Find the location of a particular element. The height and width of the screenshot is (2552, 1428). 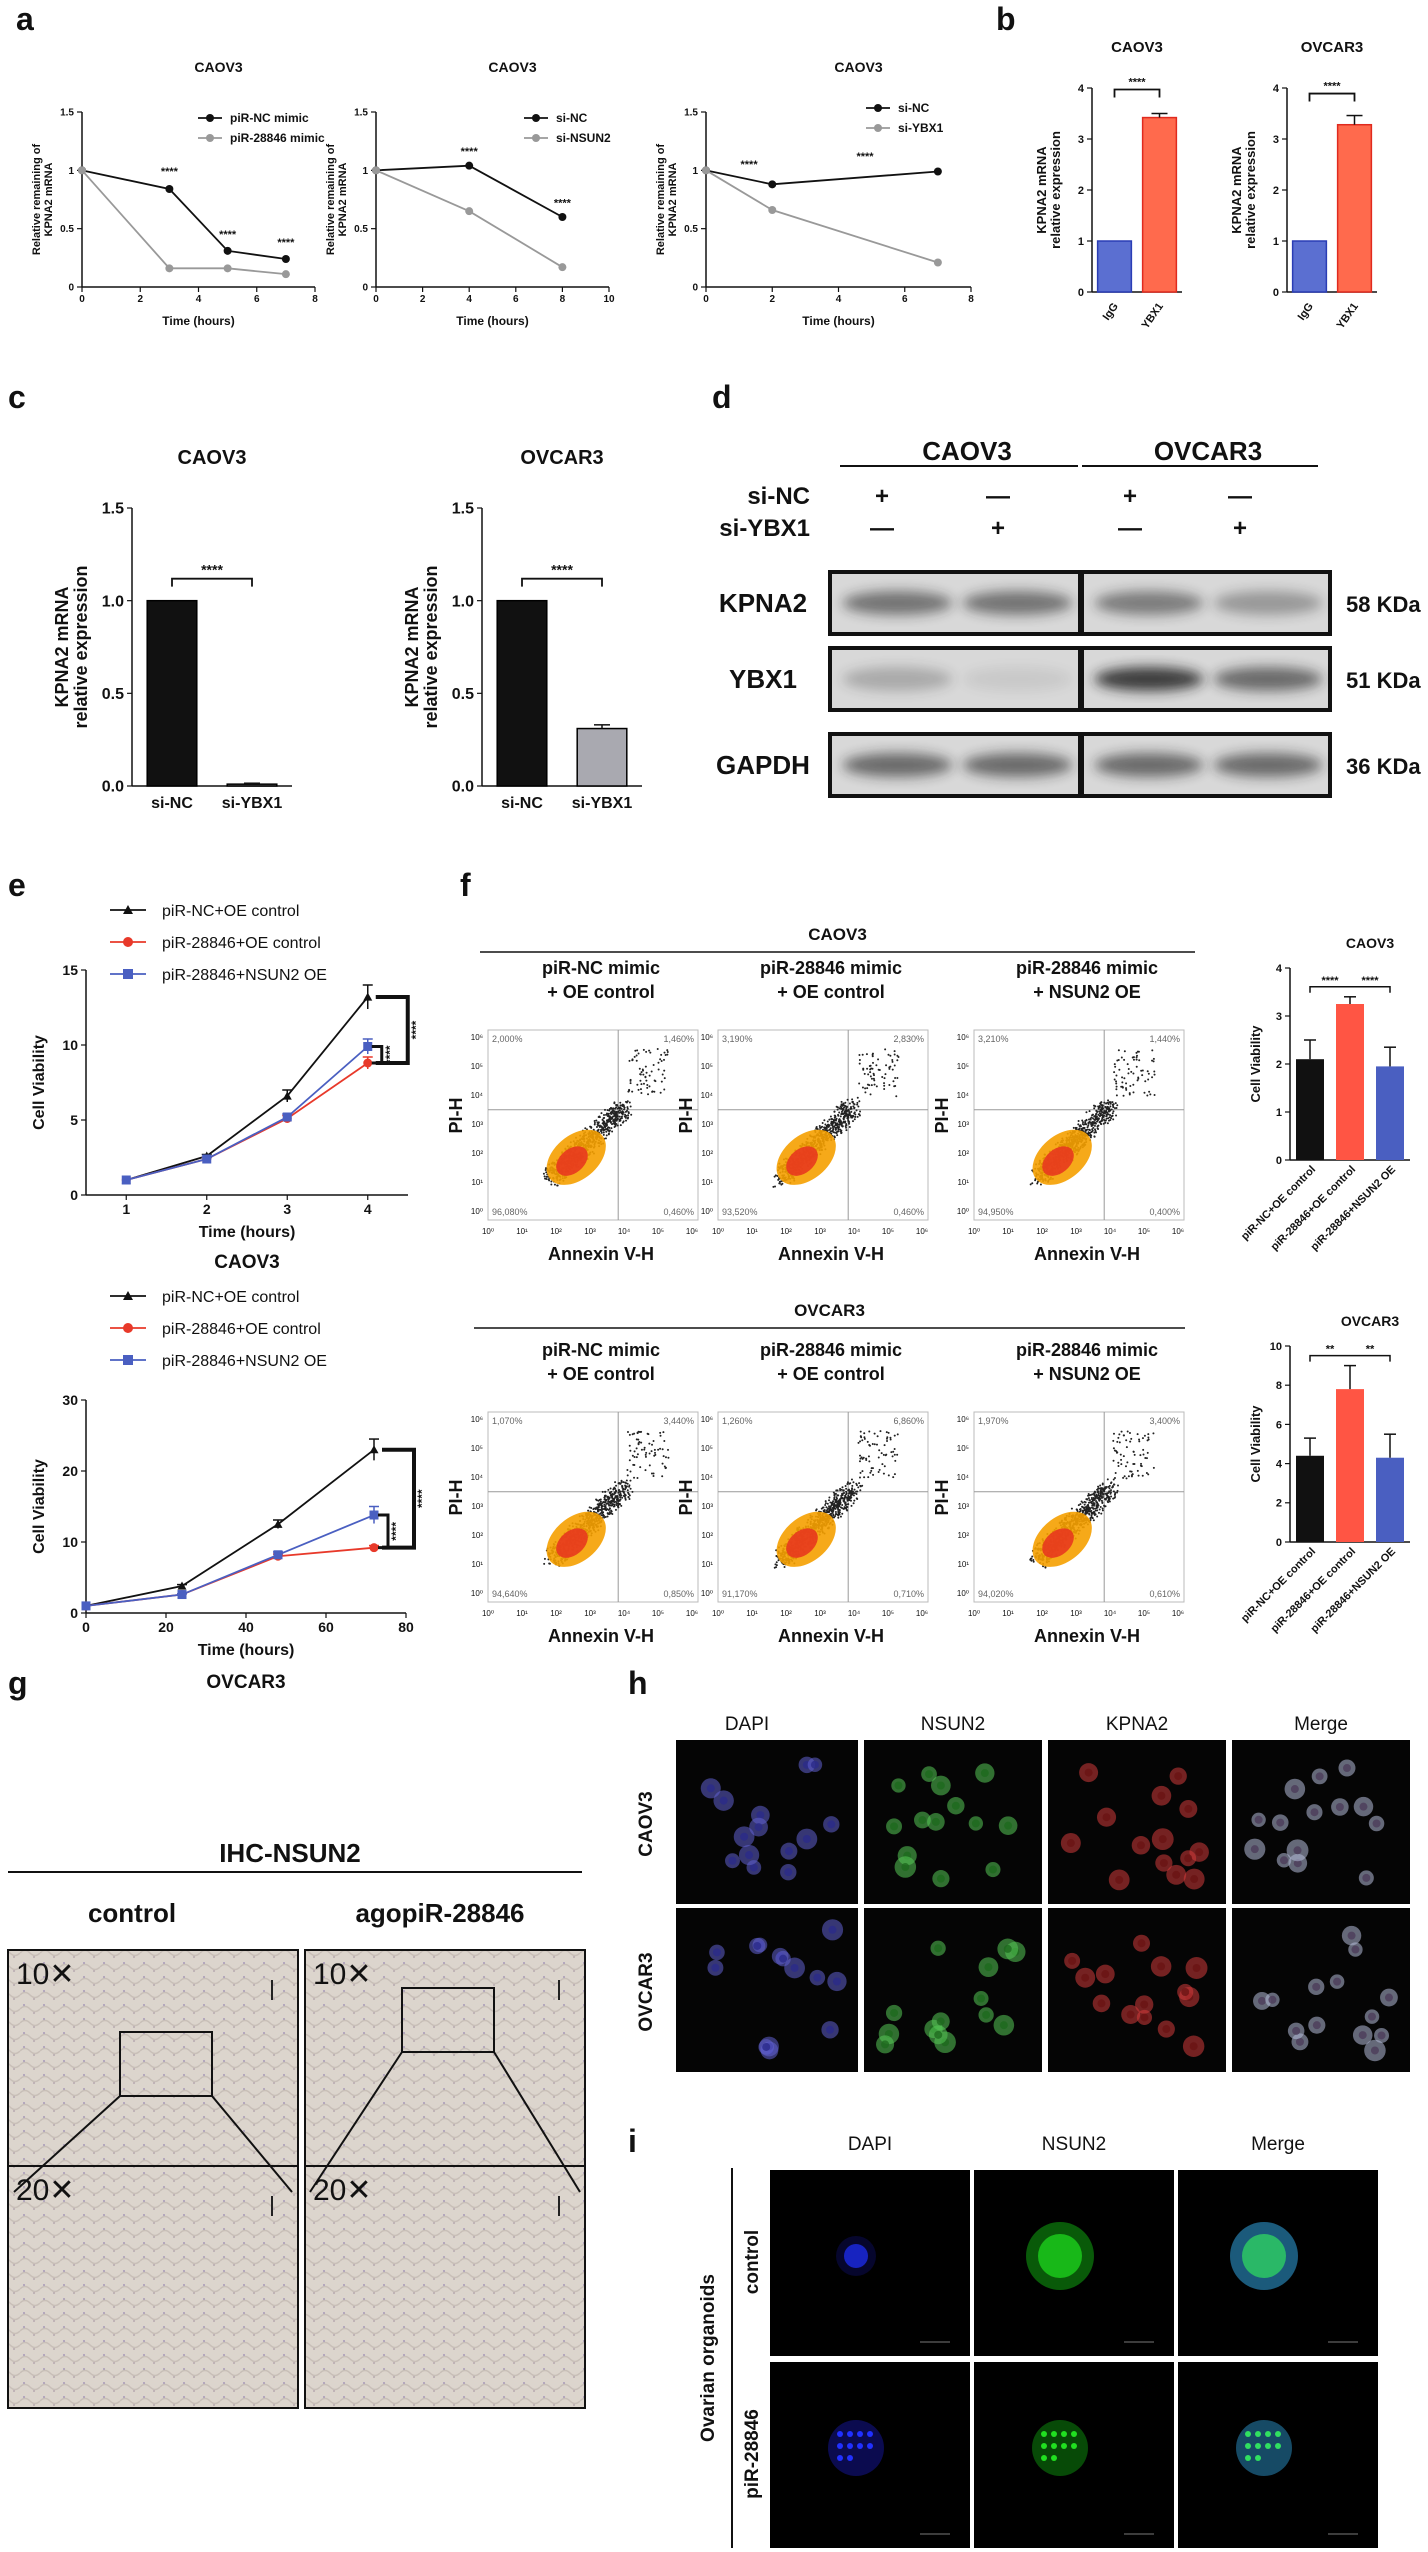

quadrant-percent: 91,170% is located at coordinates (740, 1594).